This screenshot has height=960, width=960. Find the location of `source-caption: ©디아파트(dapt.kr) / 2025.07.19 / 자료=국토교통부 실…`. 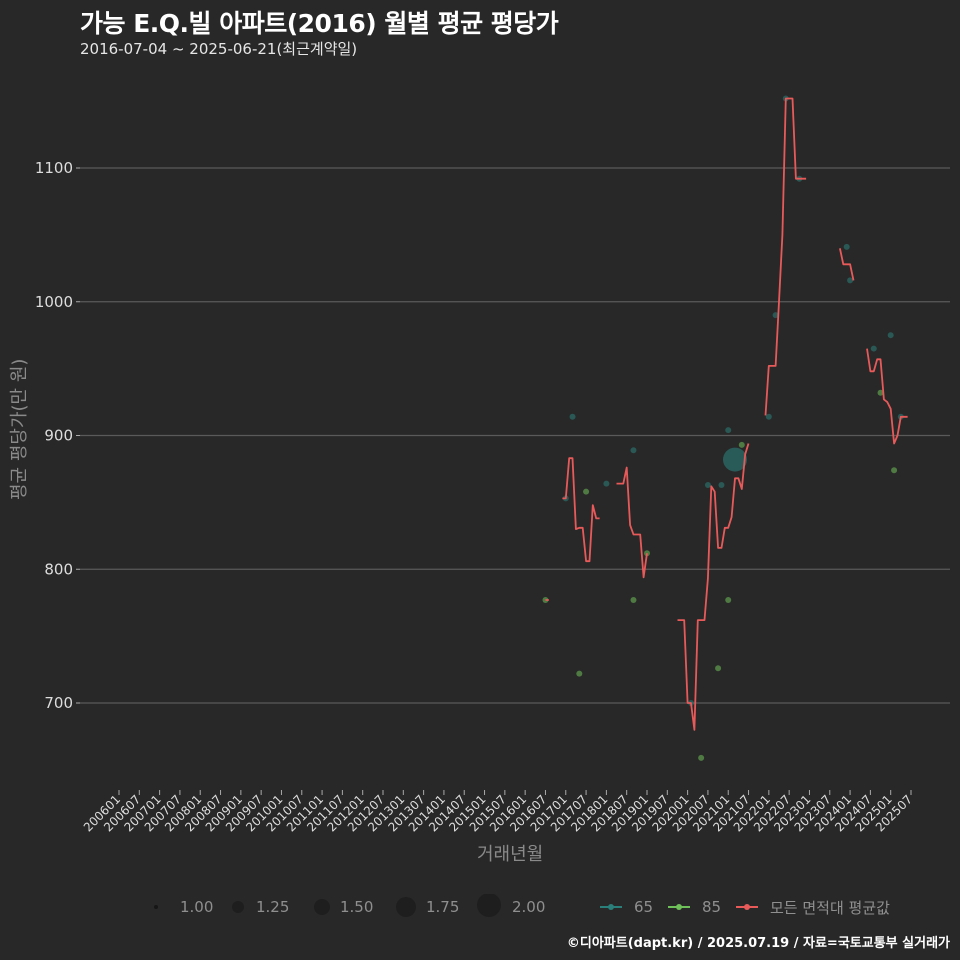

source-caption: ©디아파트(dapt.kr) / 2025.07.19 / 자료=국토교통부 실… is located at coordinates (758, 943).